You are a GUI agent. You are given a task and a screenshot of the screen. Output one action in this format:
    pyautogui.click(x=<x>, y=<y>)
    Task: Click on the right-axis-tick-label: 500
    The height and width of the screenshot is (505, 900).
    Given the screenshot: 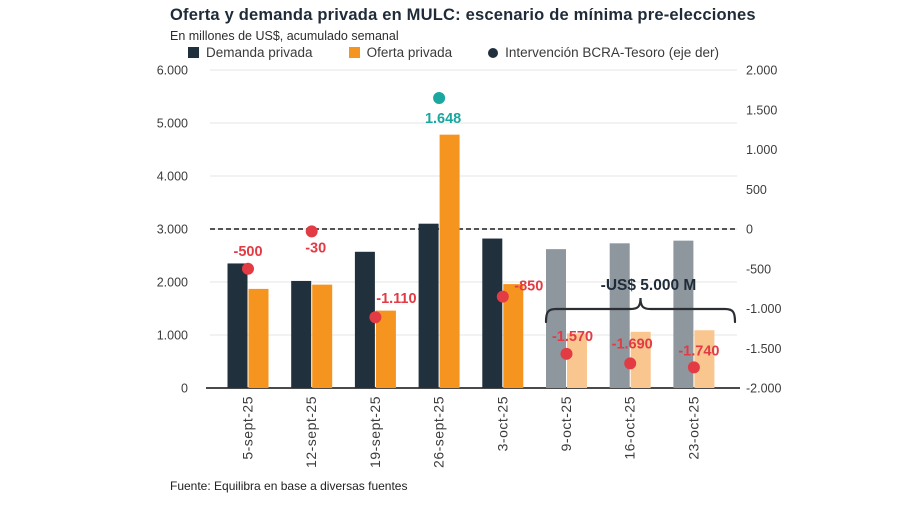 What is the action you would take?
    pyautogui.click(x=756, y=190)
    